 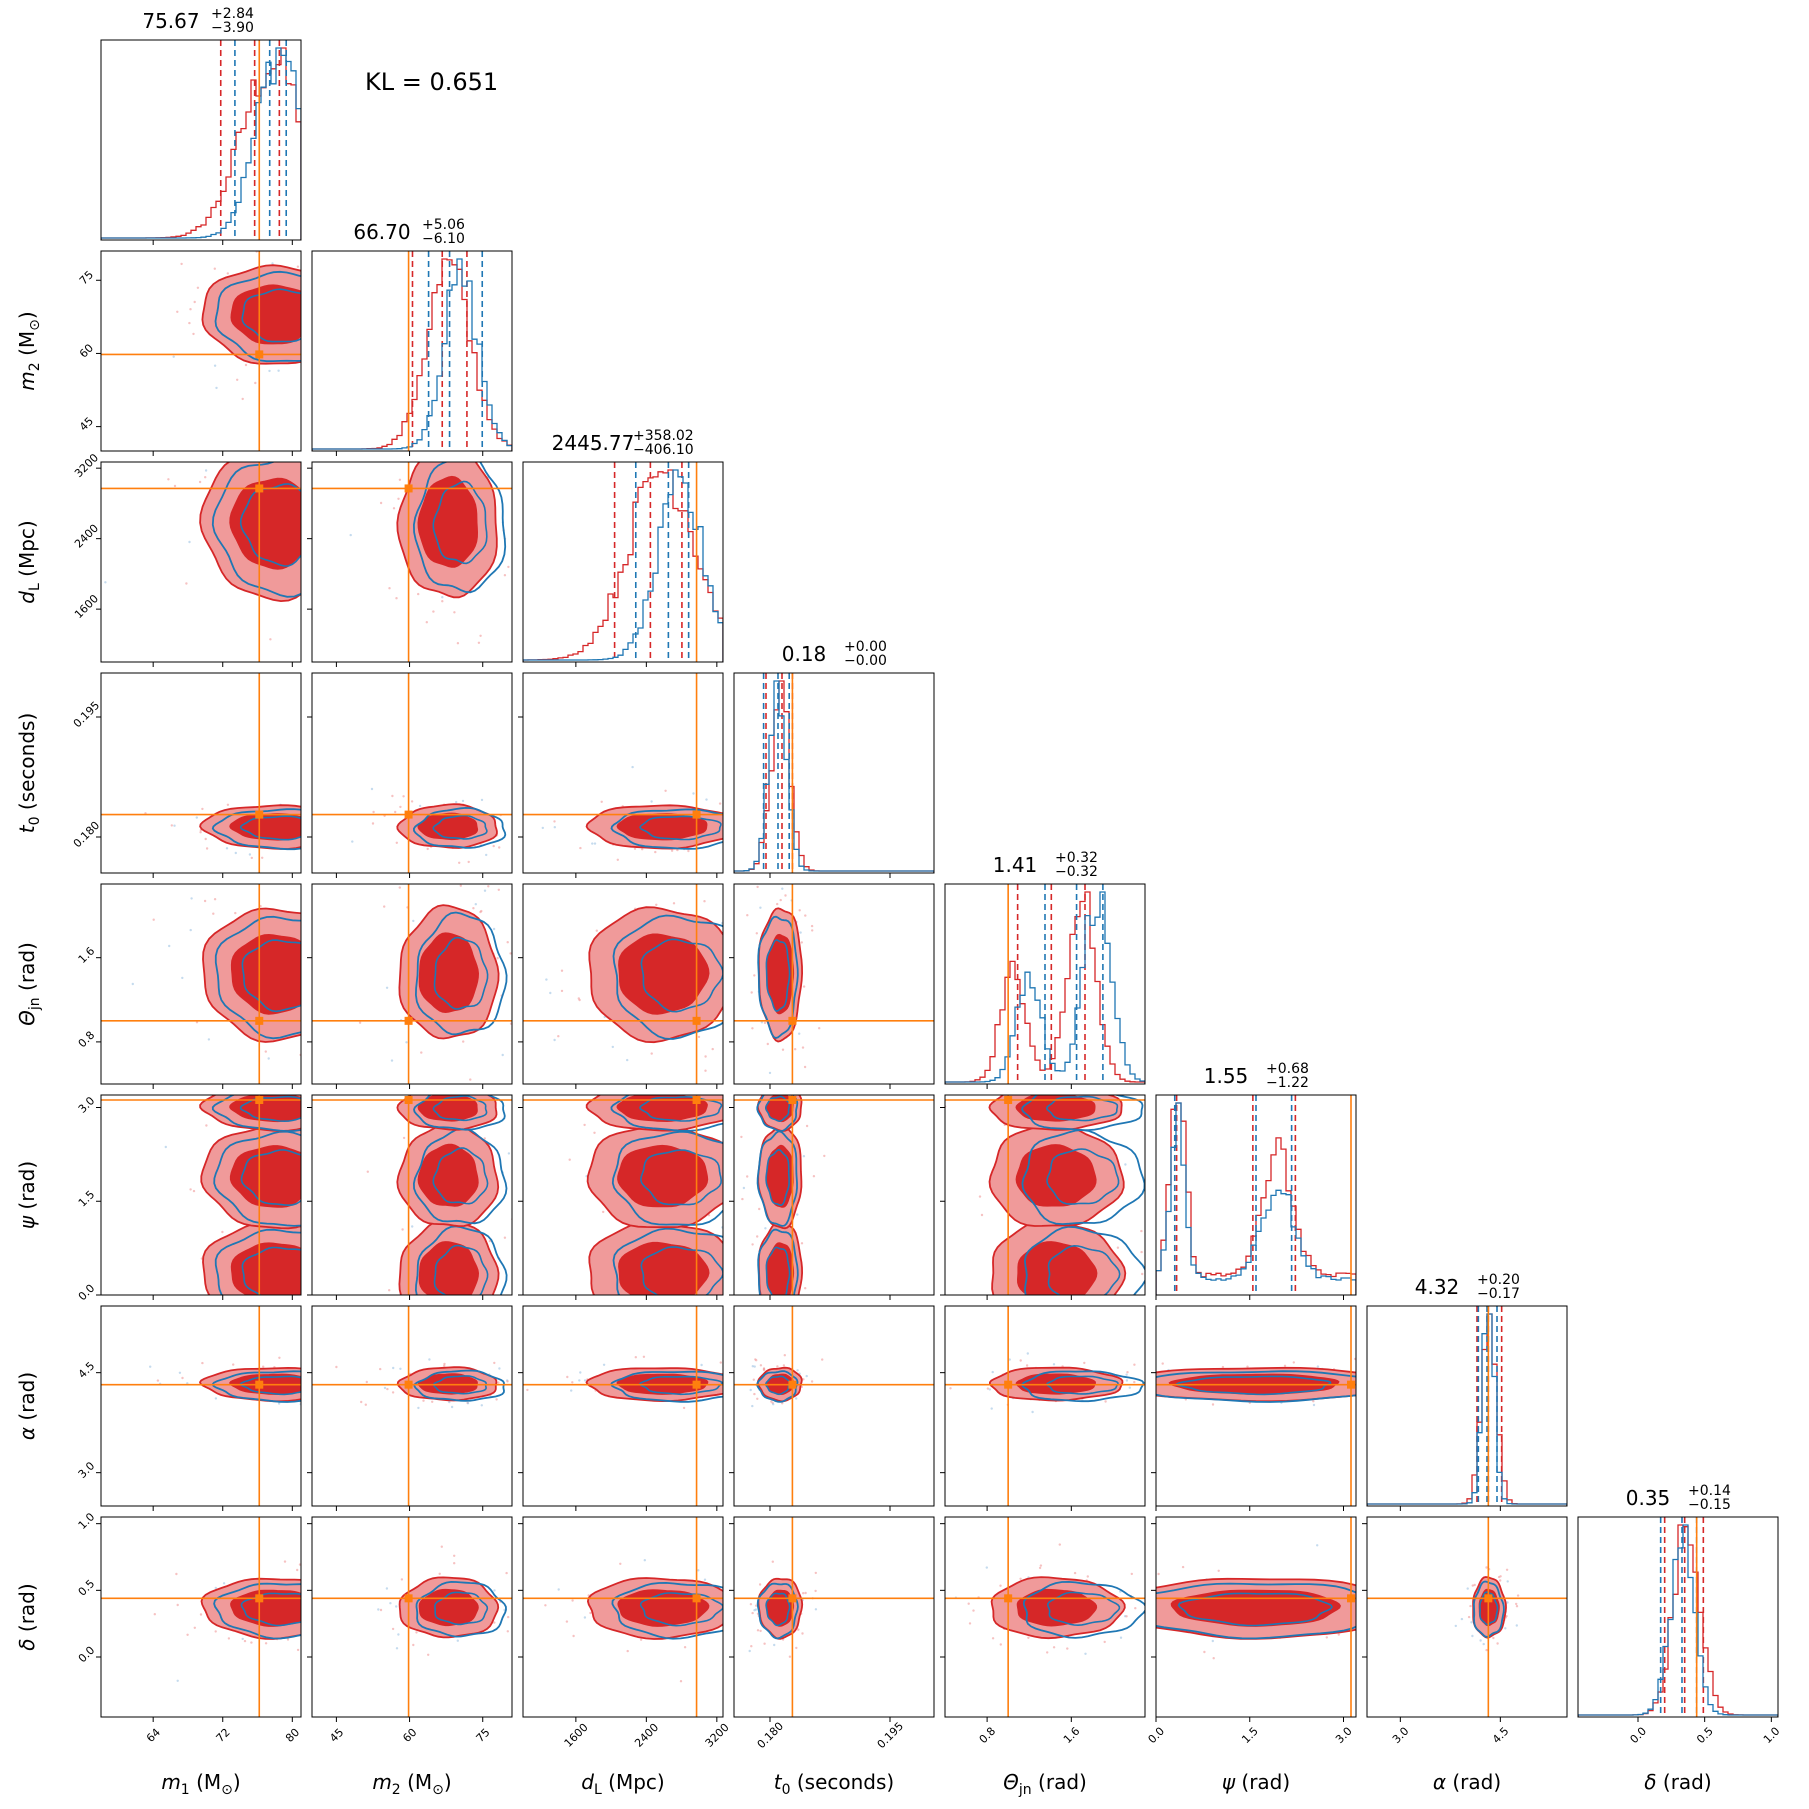 I want to click on y-tick-label: 1.5, so click(x=87, y=1199).